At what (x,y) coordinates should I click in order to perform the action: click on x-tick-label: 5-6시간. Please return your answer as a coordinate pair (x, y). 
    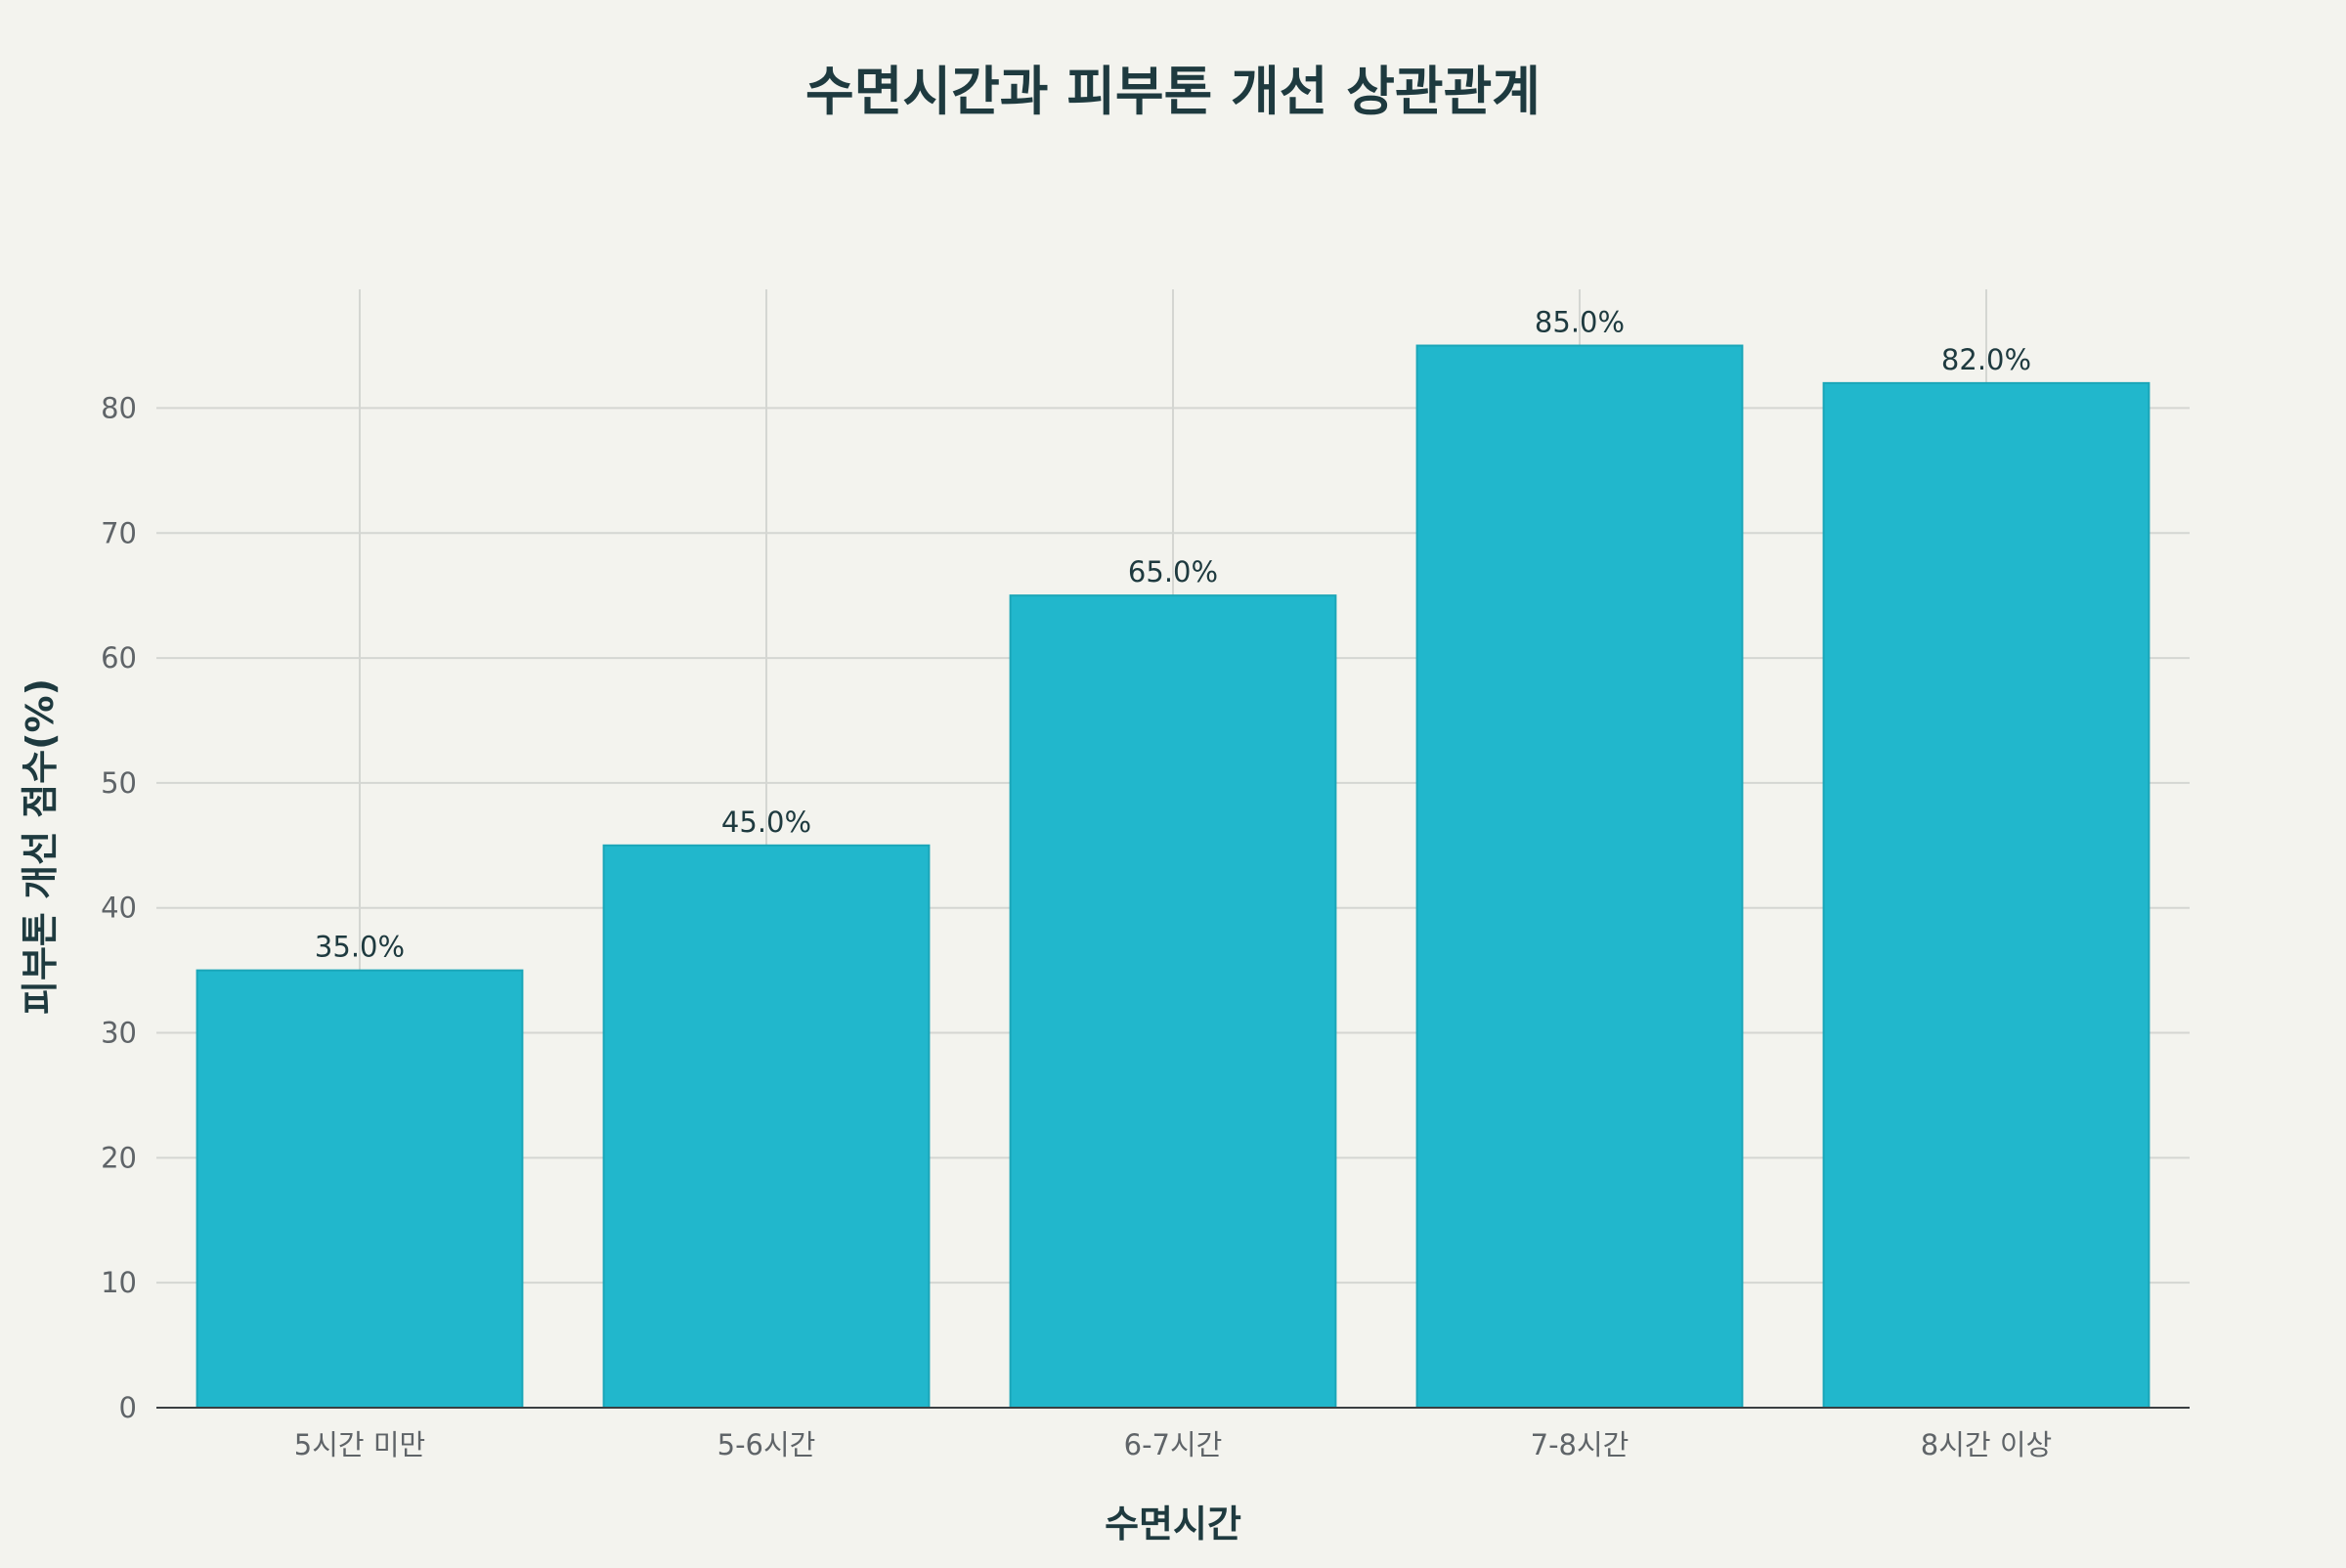
    Looking at the image, I should click on (767, 1445).